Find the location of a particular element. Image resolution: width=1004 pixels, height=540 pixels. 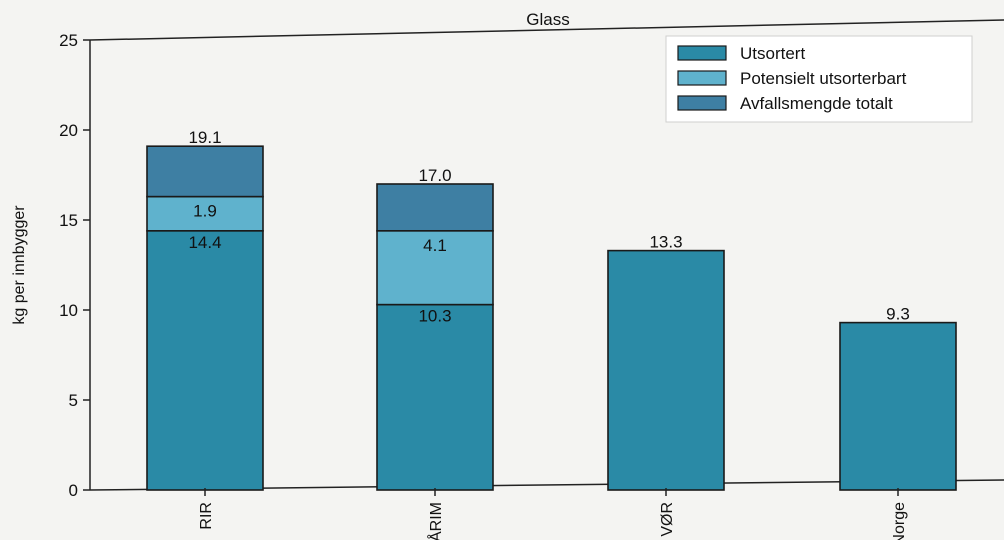

y-tick-label: 15 is located at coordinates (68, 220).